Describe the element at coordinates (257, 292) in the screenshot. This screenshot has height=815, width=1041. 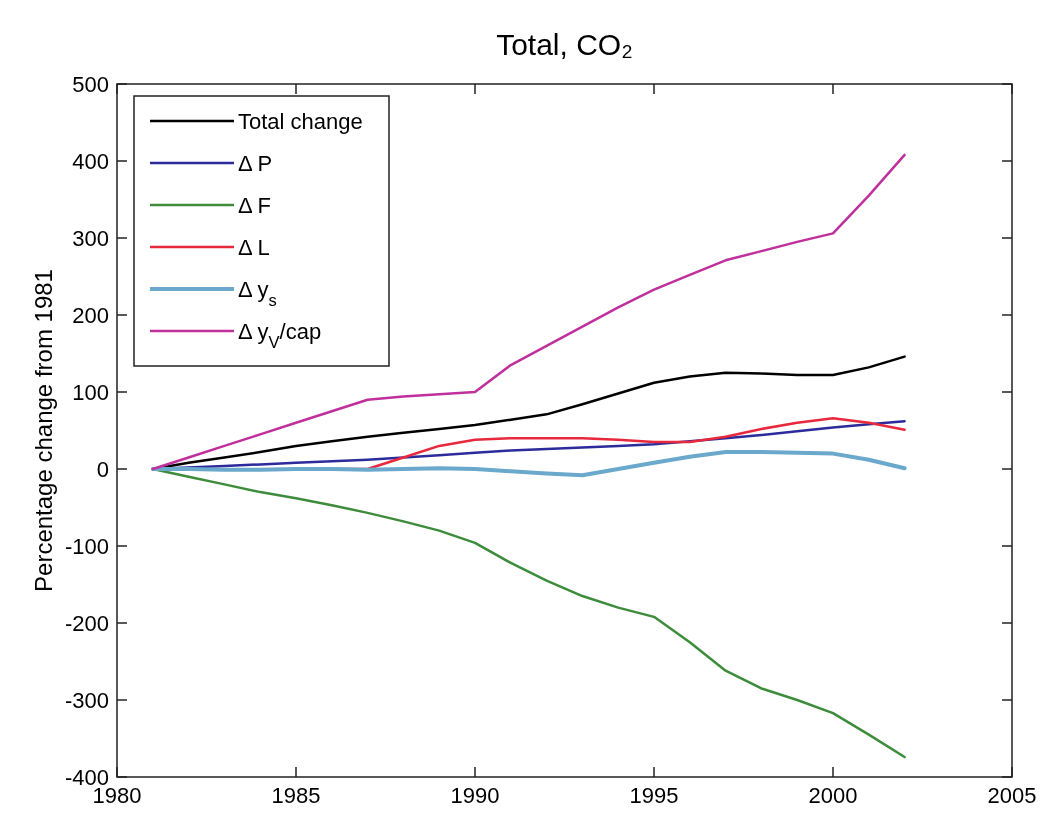
I see `legend-label: Δ y$_{s}$` at that location.